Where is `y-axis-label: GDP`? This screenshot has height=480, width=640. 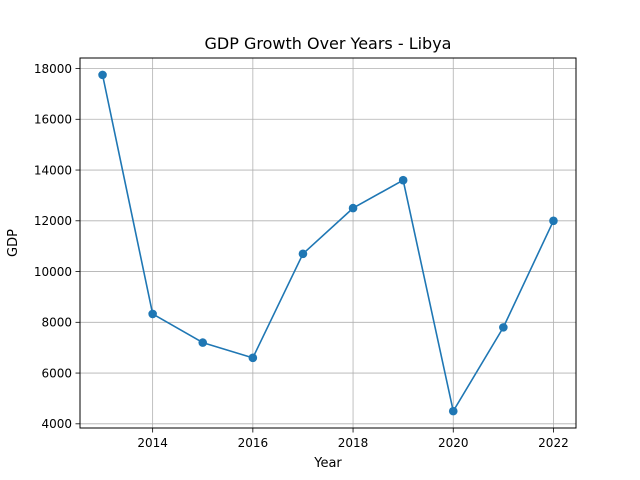
y-axis-label: GDP is located at coordinates (13, 243).